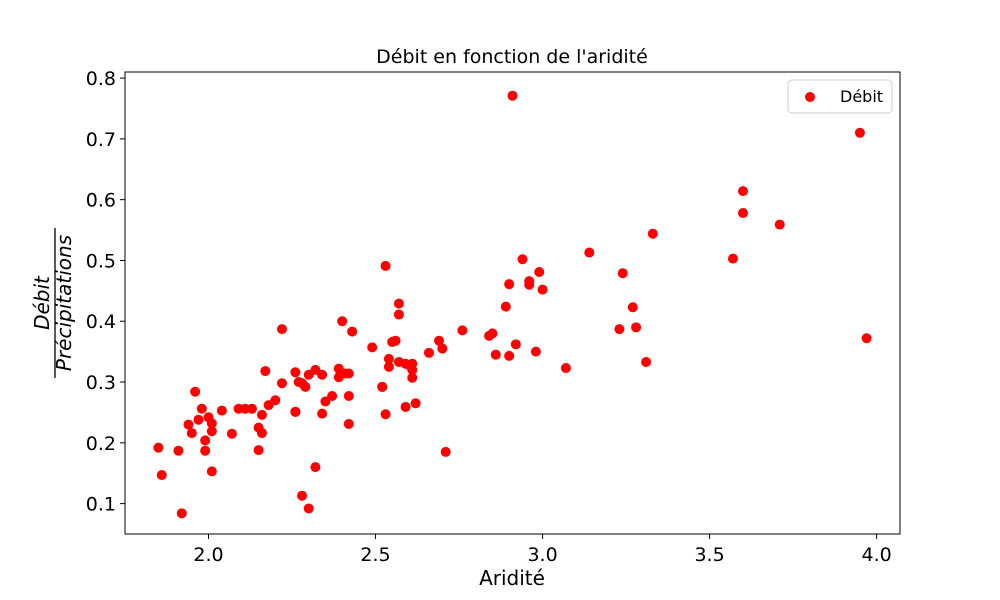 This screenshot has height=600, width=1000. What do you see at coordinates (101, 383) in the screenshot?
I see `y-tick-label: 0.3` at bounding box center [101, 383].